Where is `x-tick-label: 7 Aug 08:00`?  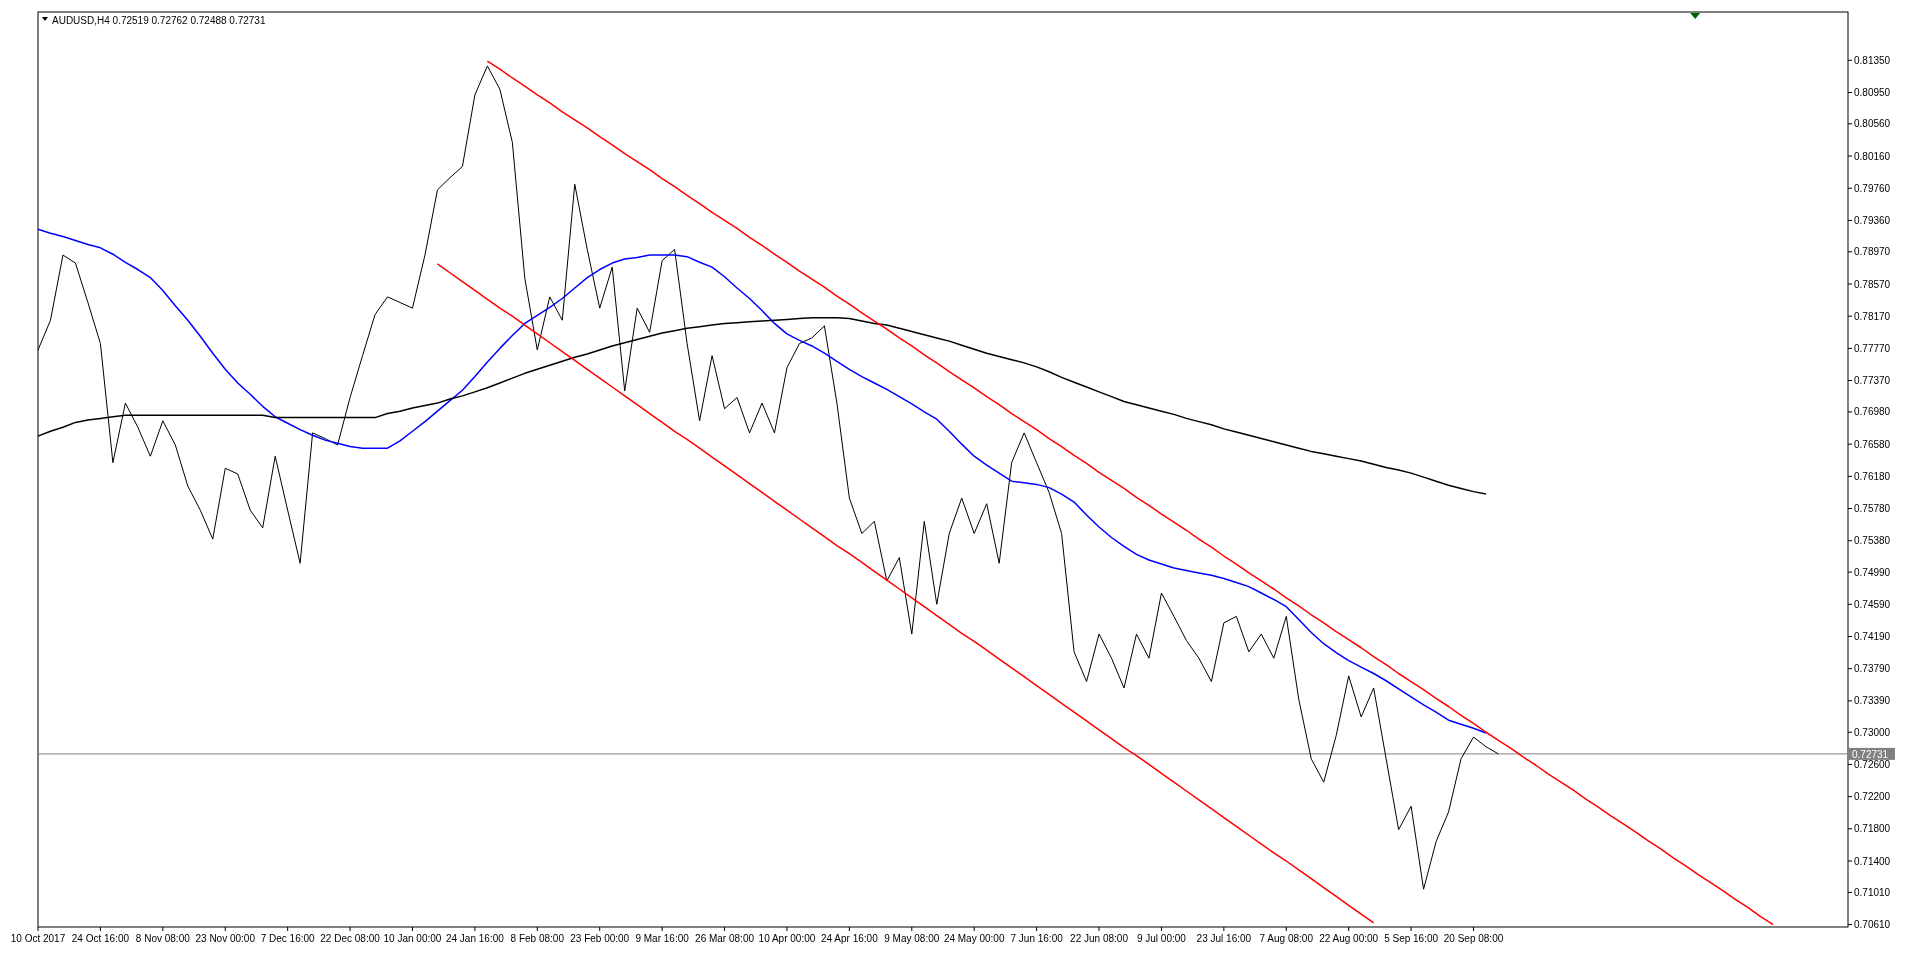 x-tick-label: 7 Aug 08:00 is located at coordinates (1286, 938).